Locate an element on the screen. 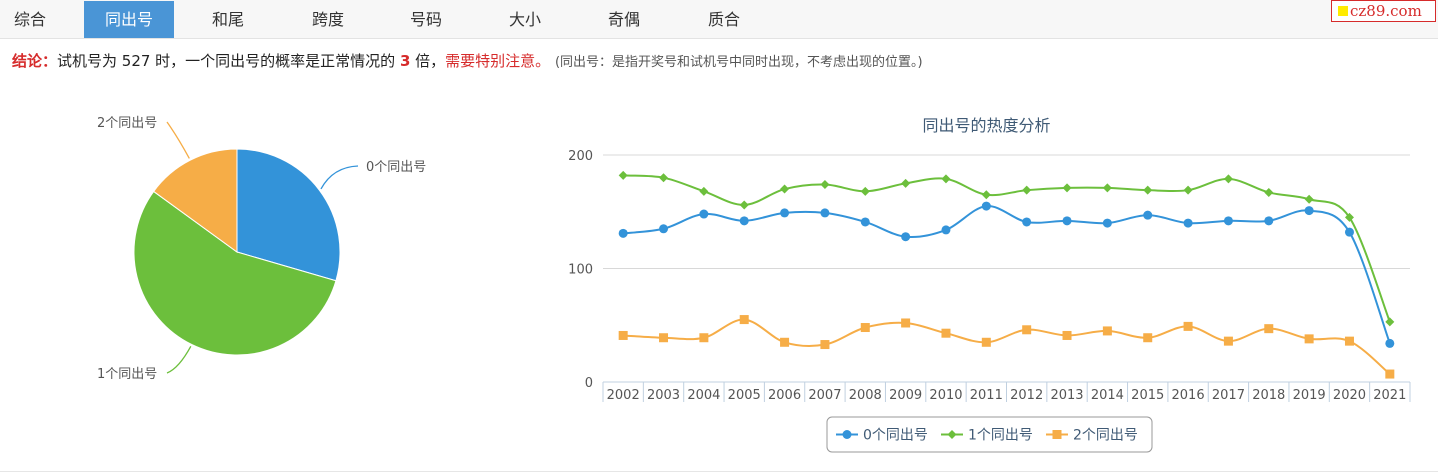 The image size is (1438, 474). tab-bar: 综合 同出号 和尾 跨度 号码 大小 奇偶 质合 cz89.com is located at coordinates (719, 19).